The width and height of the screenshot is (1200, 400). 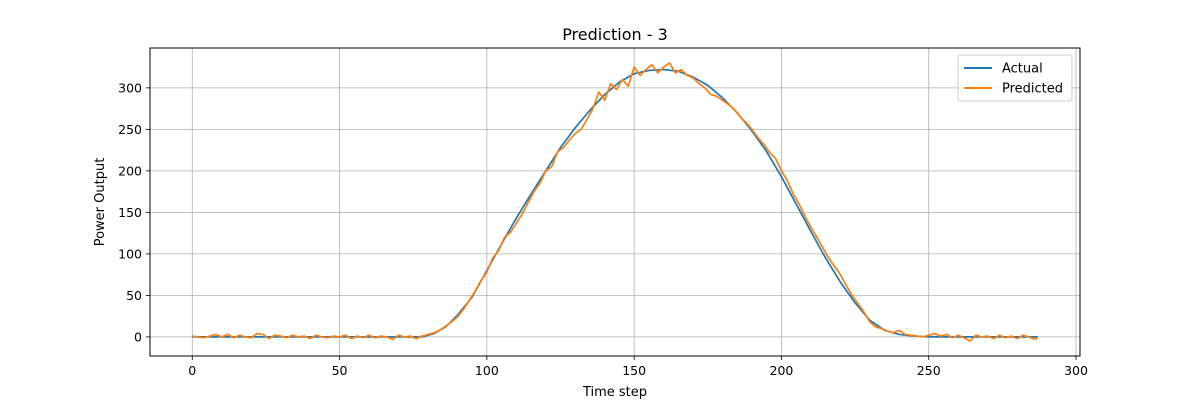 I want to click on y-tick-label: 100, so click(x=130, y=253).